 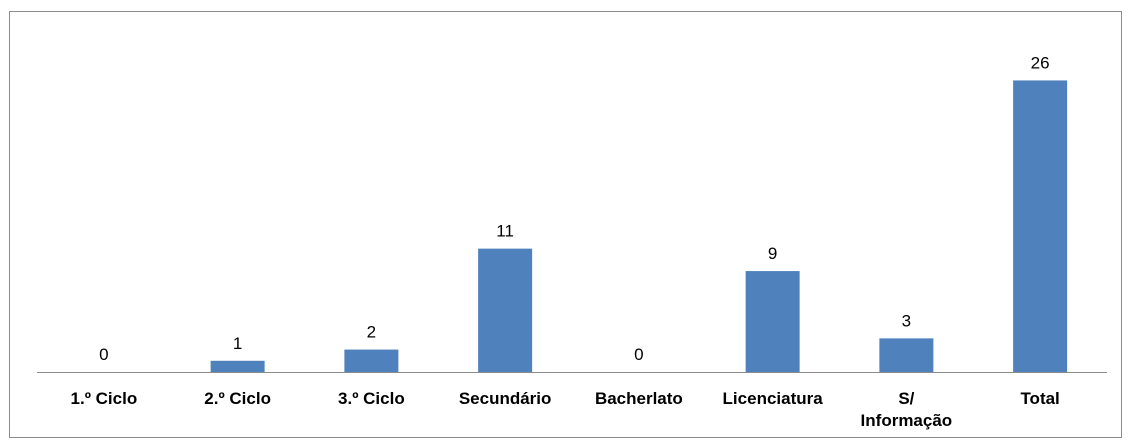 What do you see at coordinates (906, 398) in the screenshot?
I see `category-label-line: S/` at bounding box center [906, 398].